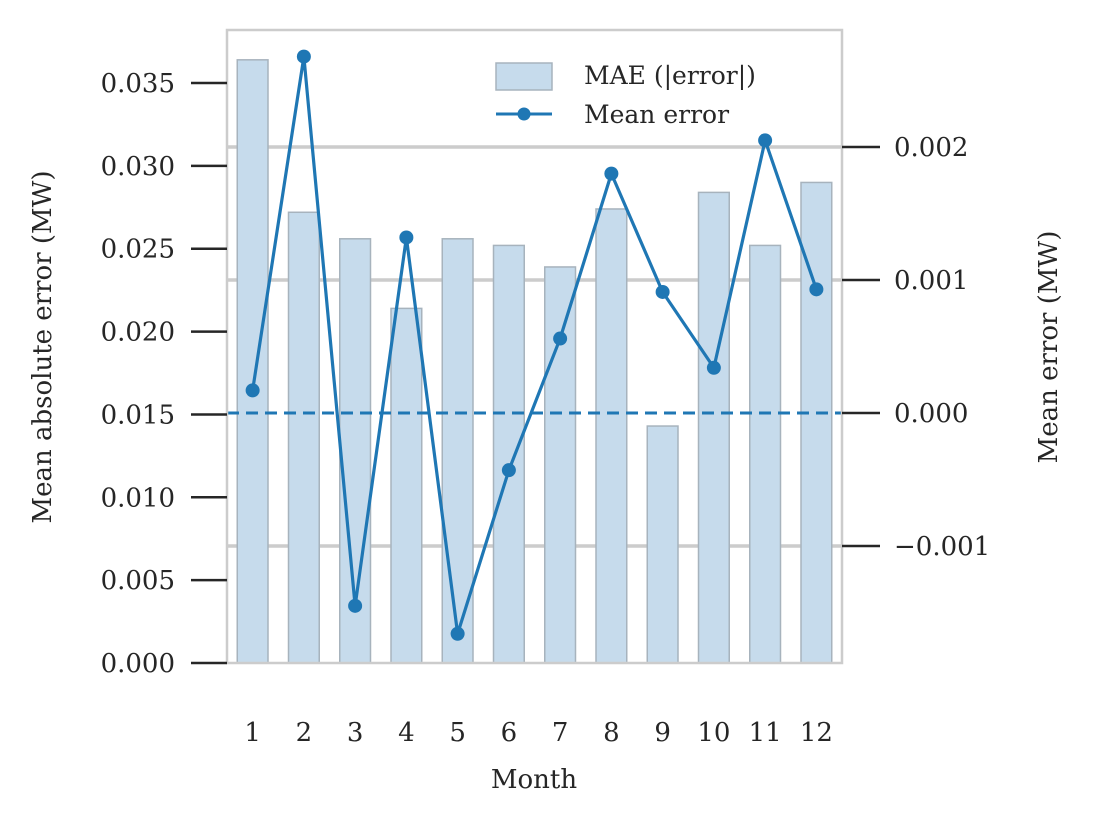 This screenshot has height=826, width=1096. What do you see at coordinates (816, 733) in the screenshot?
I see `x-tick-label-12: 12` at bounding box center [816, 733].